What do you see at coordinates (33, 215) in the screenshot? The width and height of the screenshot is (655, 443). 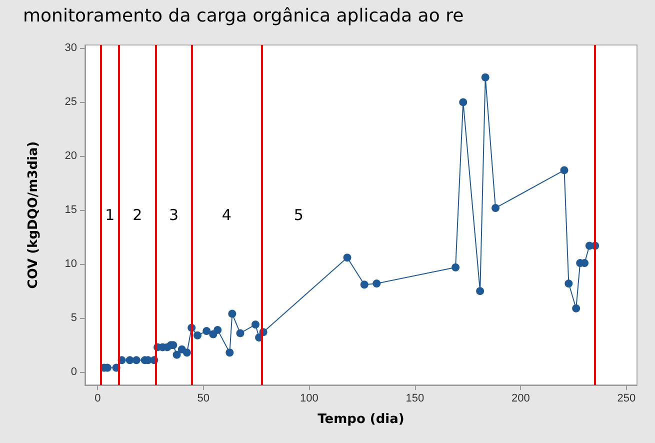 I see `y-axis-title: COV (kgDQO/m3dia)` at bounding box center [33, 215].